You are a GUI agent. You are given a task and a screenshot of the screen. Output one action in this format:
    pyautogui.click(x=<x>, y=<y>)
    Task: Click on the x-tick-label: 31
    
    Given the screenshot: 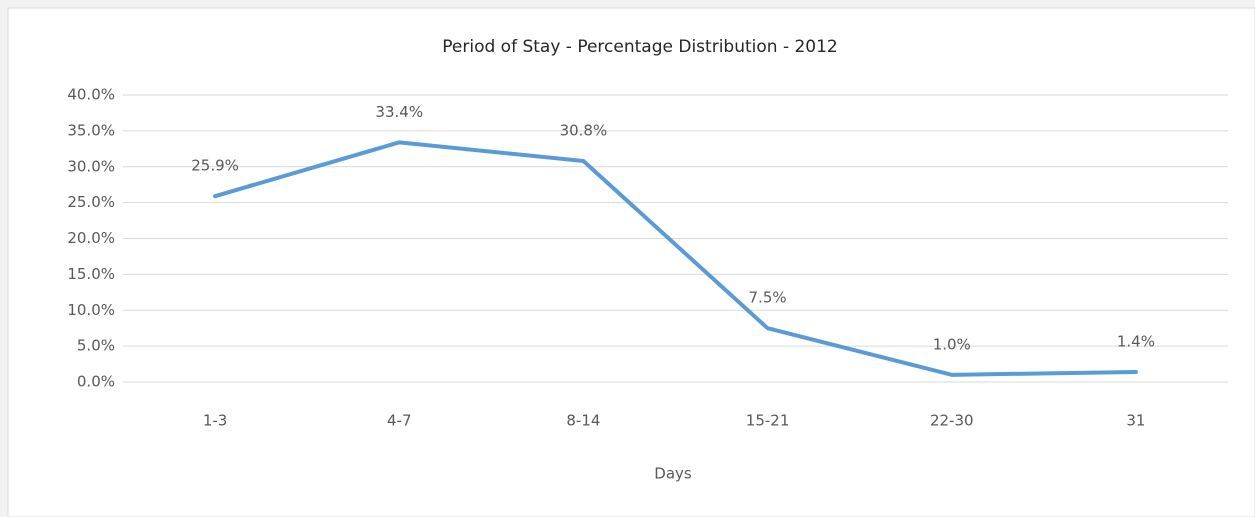 What is the action you would take?
    pyautogui.click(x=1135, y=421)
    